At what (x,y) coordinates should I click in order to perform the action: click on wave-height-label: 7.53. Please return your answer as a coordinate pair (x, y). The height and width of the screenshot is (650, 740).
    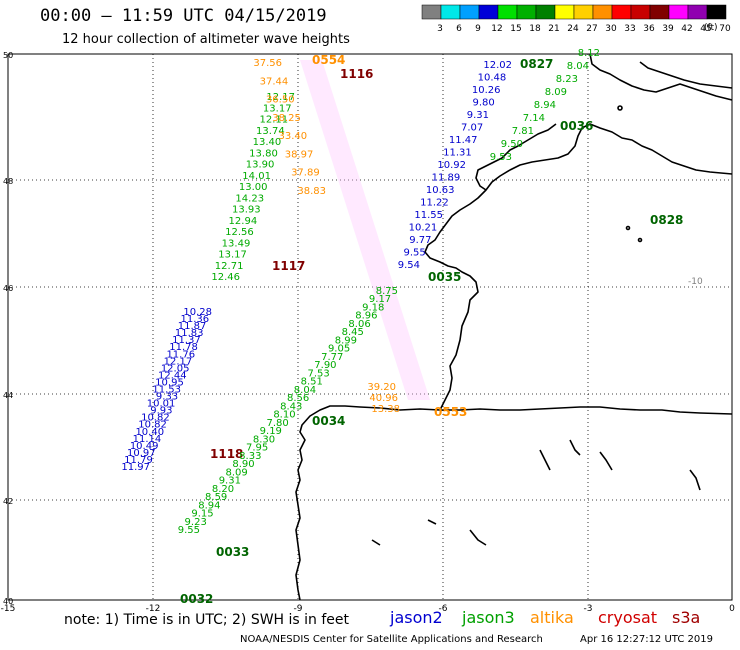
    Looking at the image, I should click on (318, 373).